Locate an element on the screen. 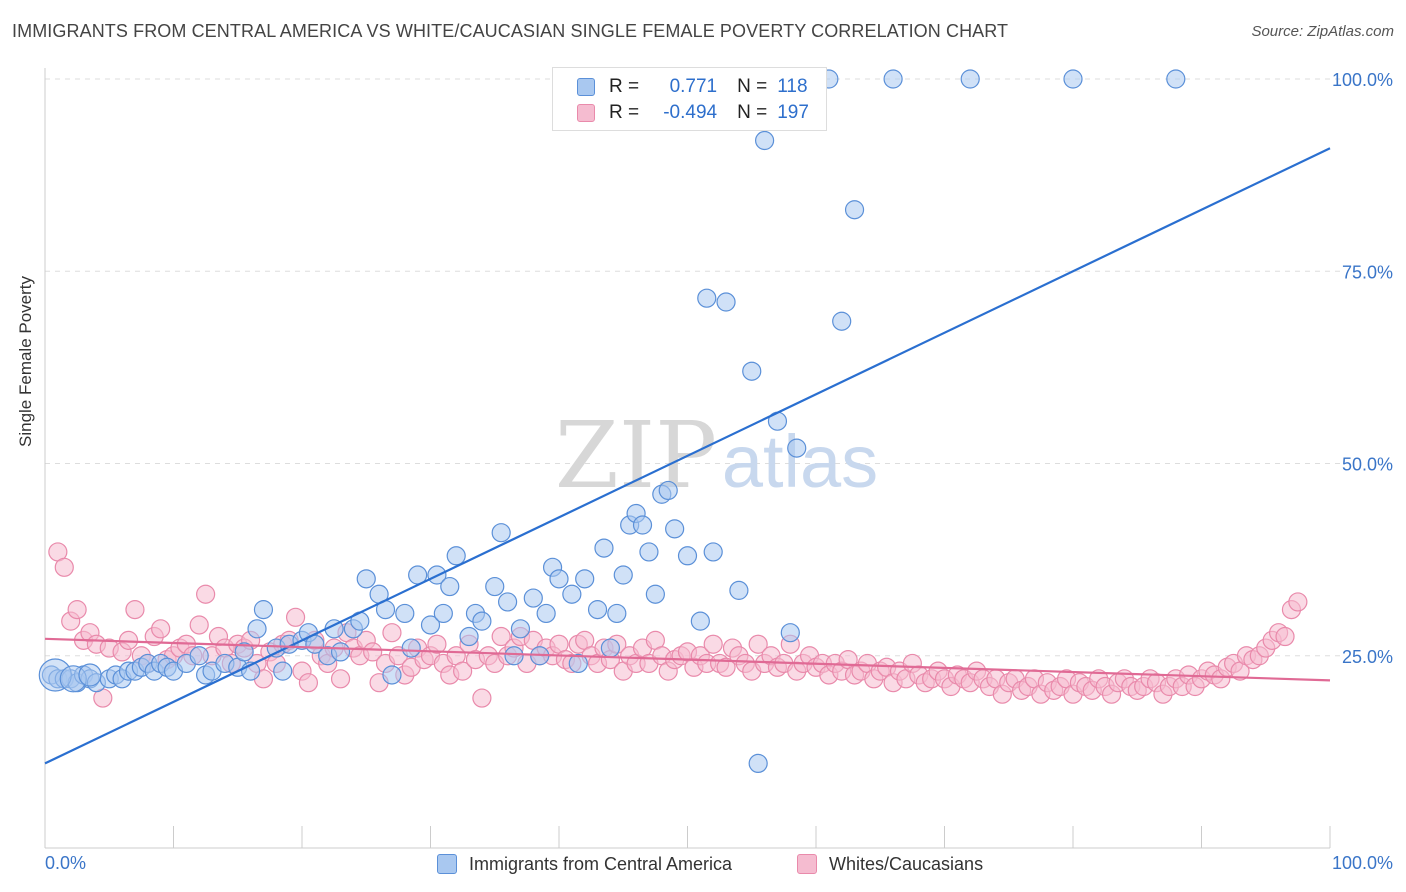 Image resolution: width=1406 pixels, height=892 pixels. watermark-zip: ZIP is located at coordinates (636, 455).